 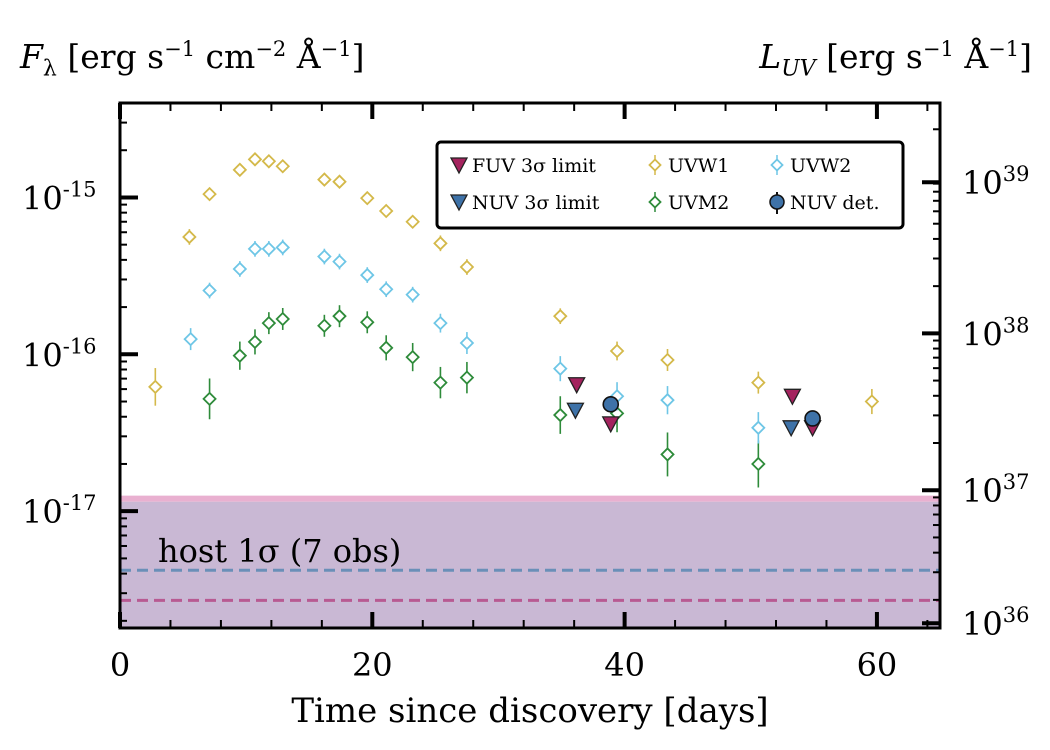 I want to click on legend-uvw2-marker, so click(x=777, y=165).